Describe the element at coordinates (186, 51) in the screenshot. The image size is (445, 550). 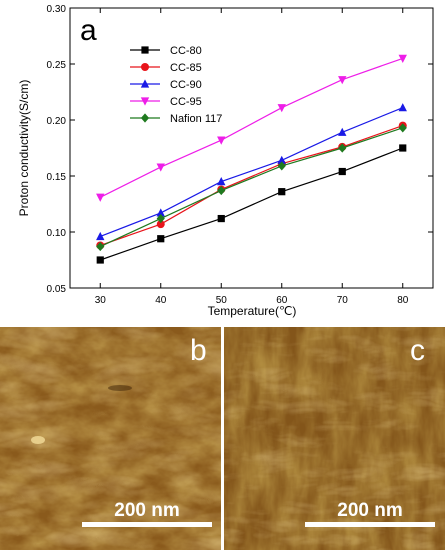
I see `legend-entry: CC-80` at that location.